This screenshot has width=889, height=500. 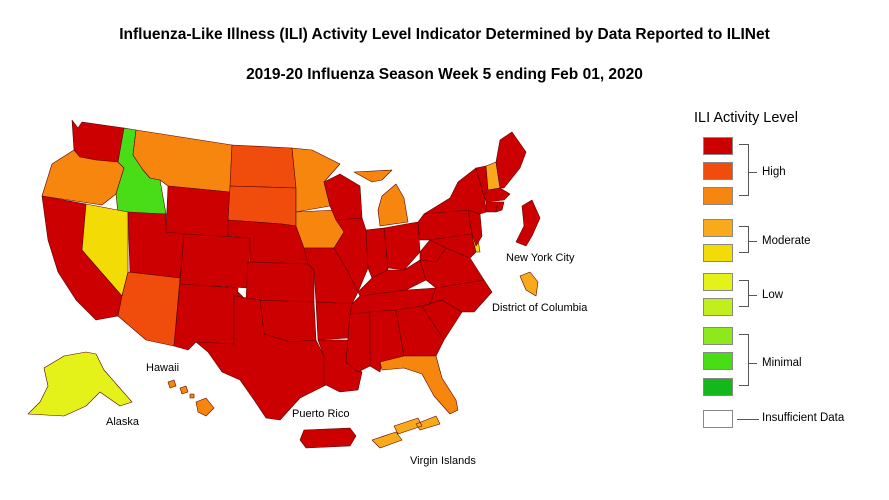 What do you see at coordinates (748, 419) in the screenshot?
I see `legend-tick-insufficient` at bounding box center [748, 419].